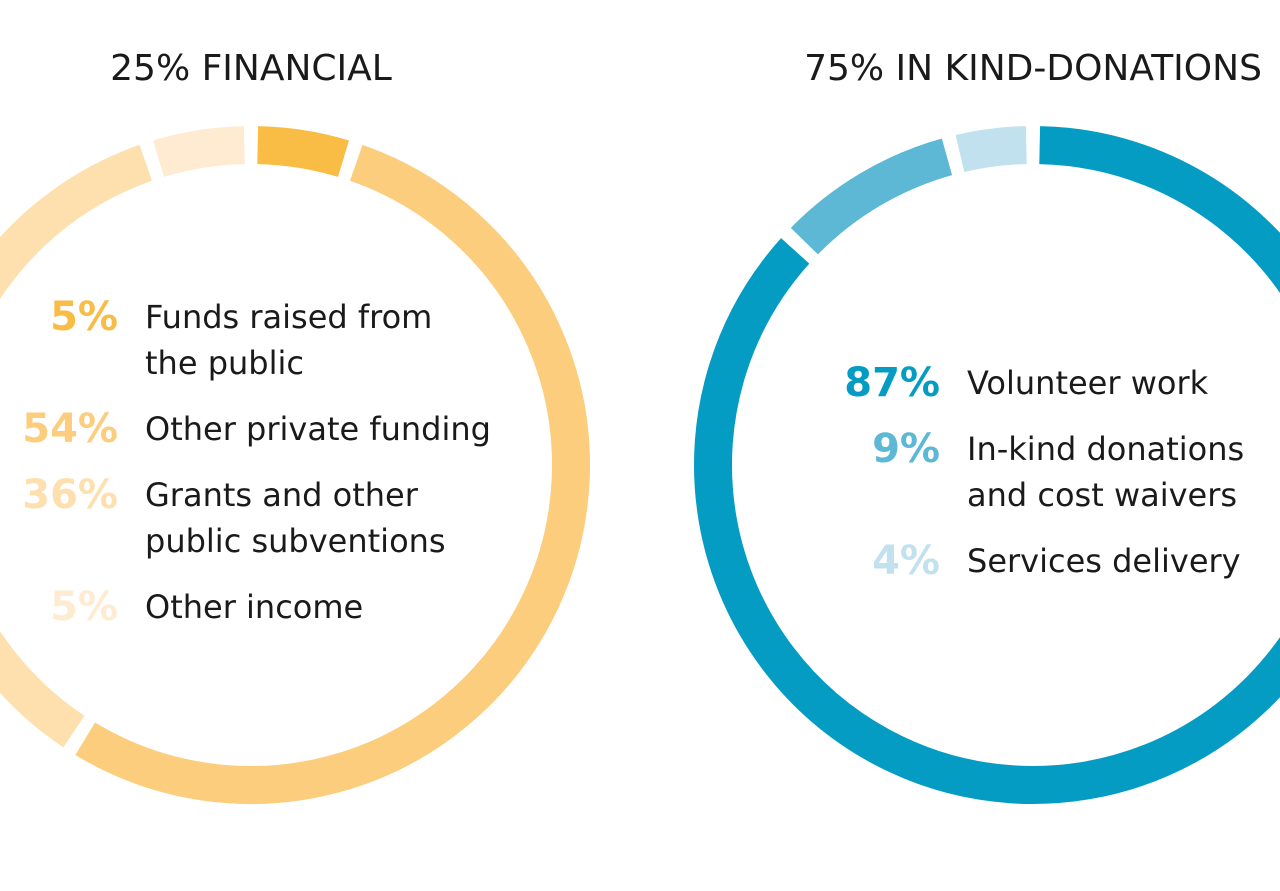 The image size is (1280, 891). I want to click on legend-label-grants-and-other-public-subventions-line-2: public subventions, so click(295, 541).